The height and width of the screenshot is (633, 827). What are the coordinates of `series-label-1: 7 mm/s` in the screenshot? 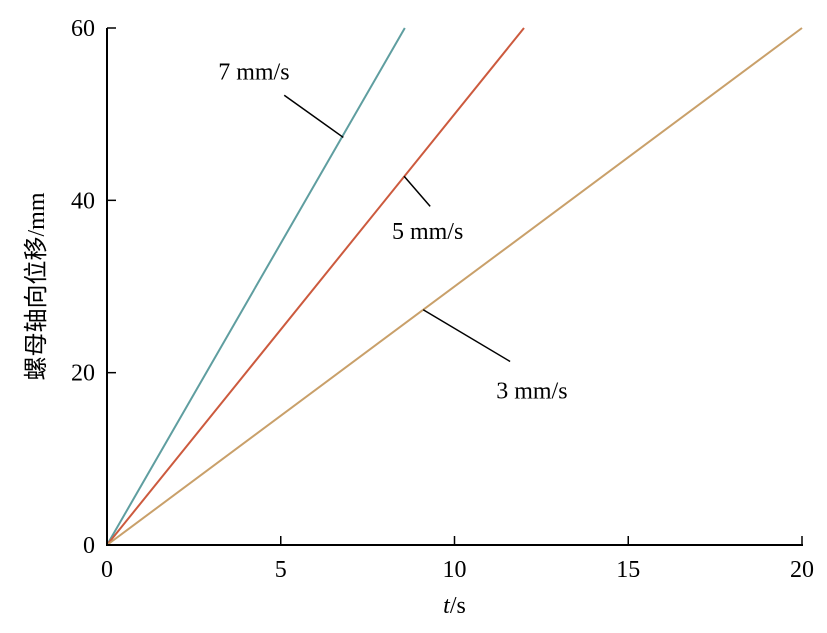 It's located at (253, 73).